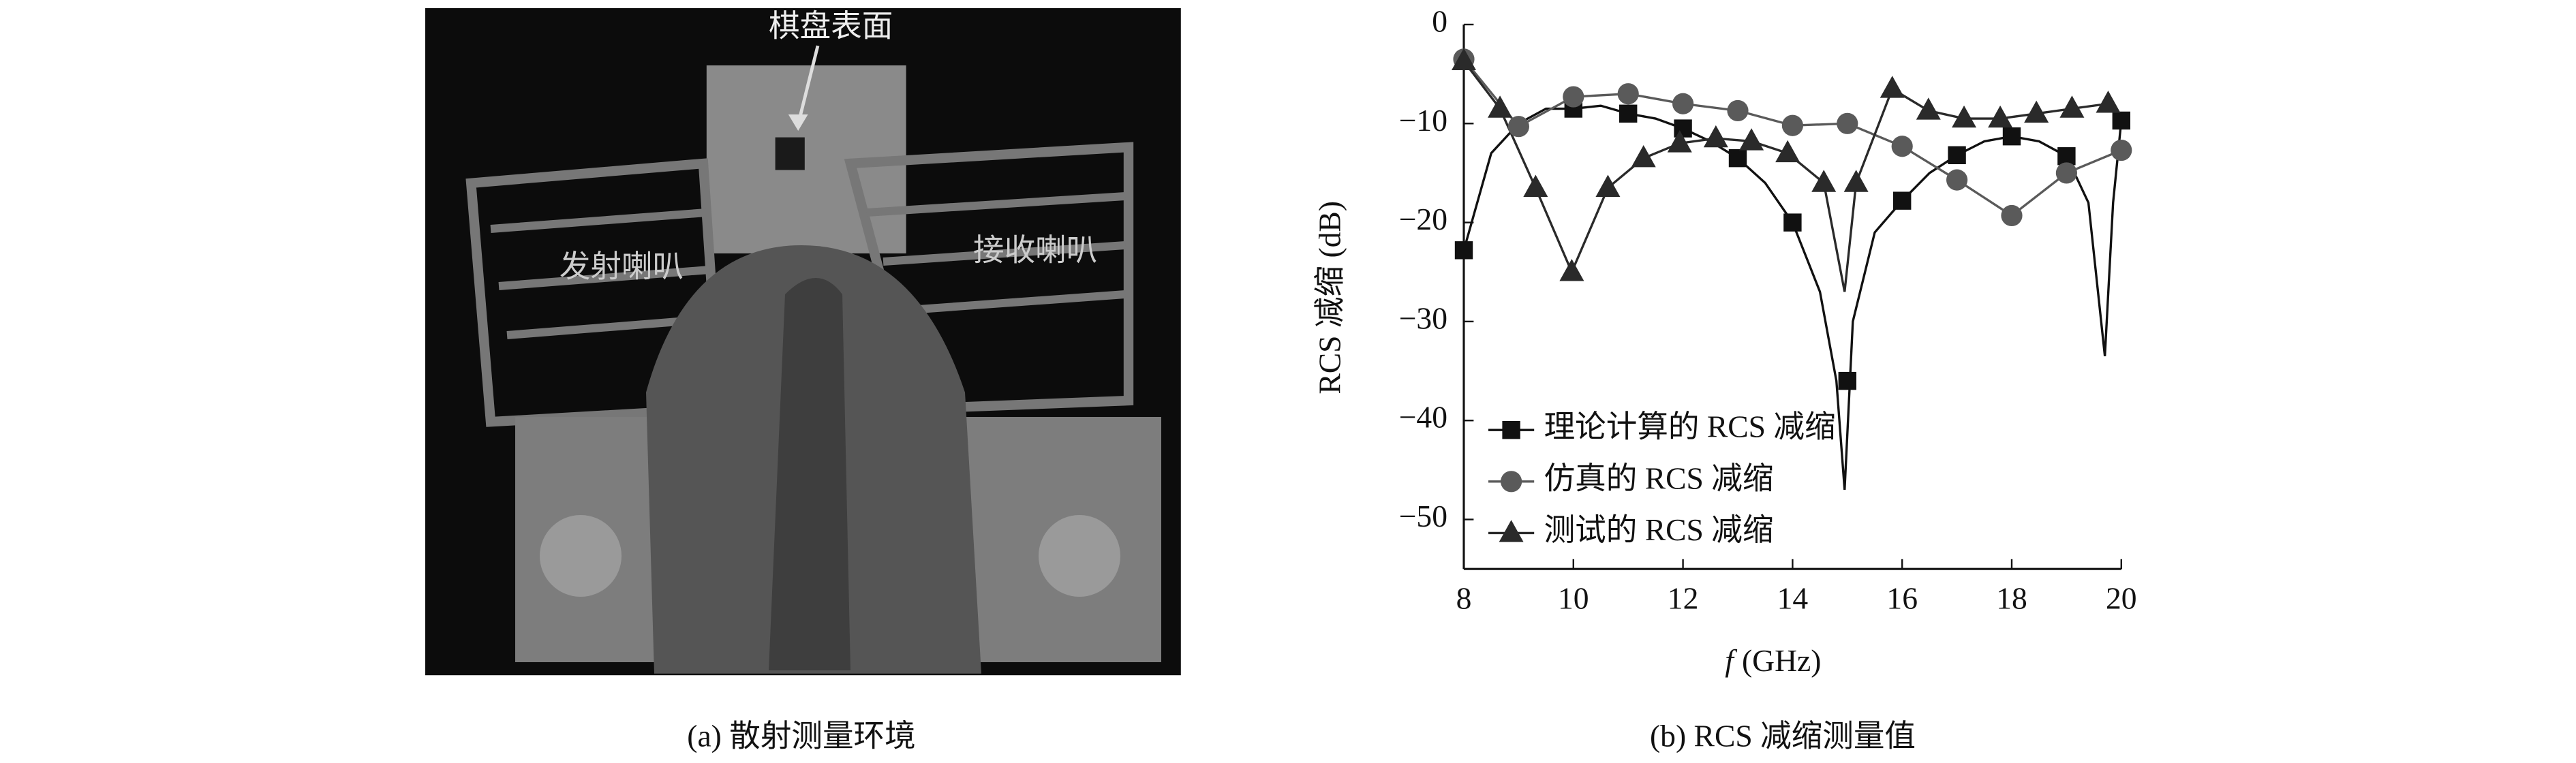 The width and height of the screenshot is (2576, 763). Describe the element at coordinates (1440, 20) in the screenshot. I see `y-tick-label: 0` at that location.